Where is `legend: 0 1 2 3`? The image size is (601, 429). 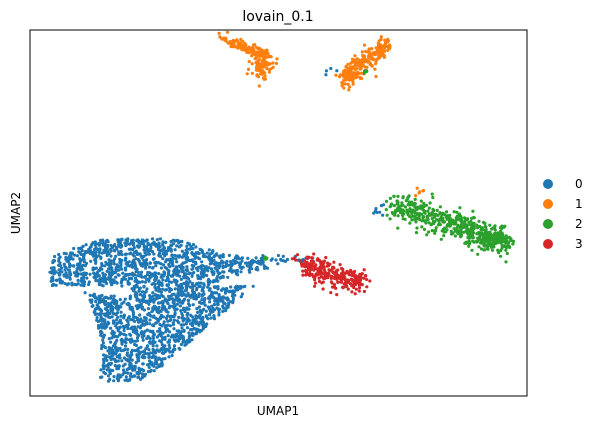
legend: 0 1 2 3 is located at coordinates (563, 214).